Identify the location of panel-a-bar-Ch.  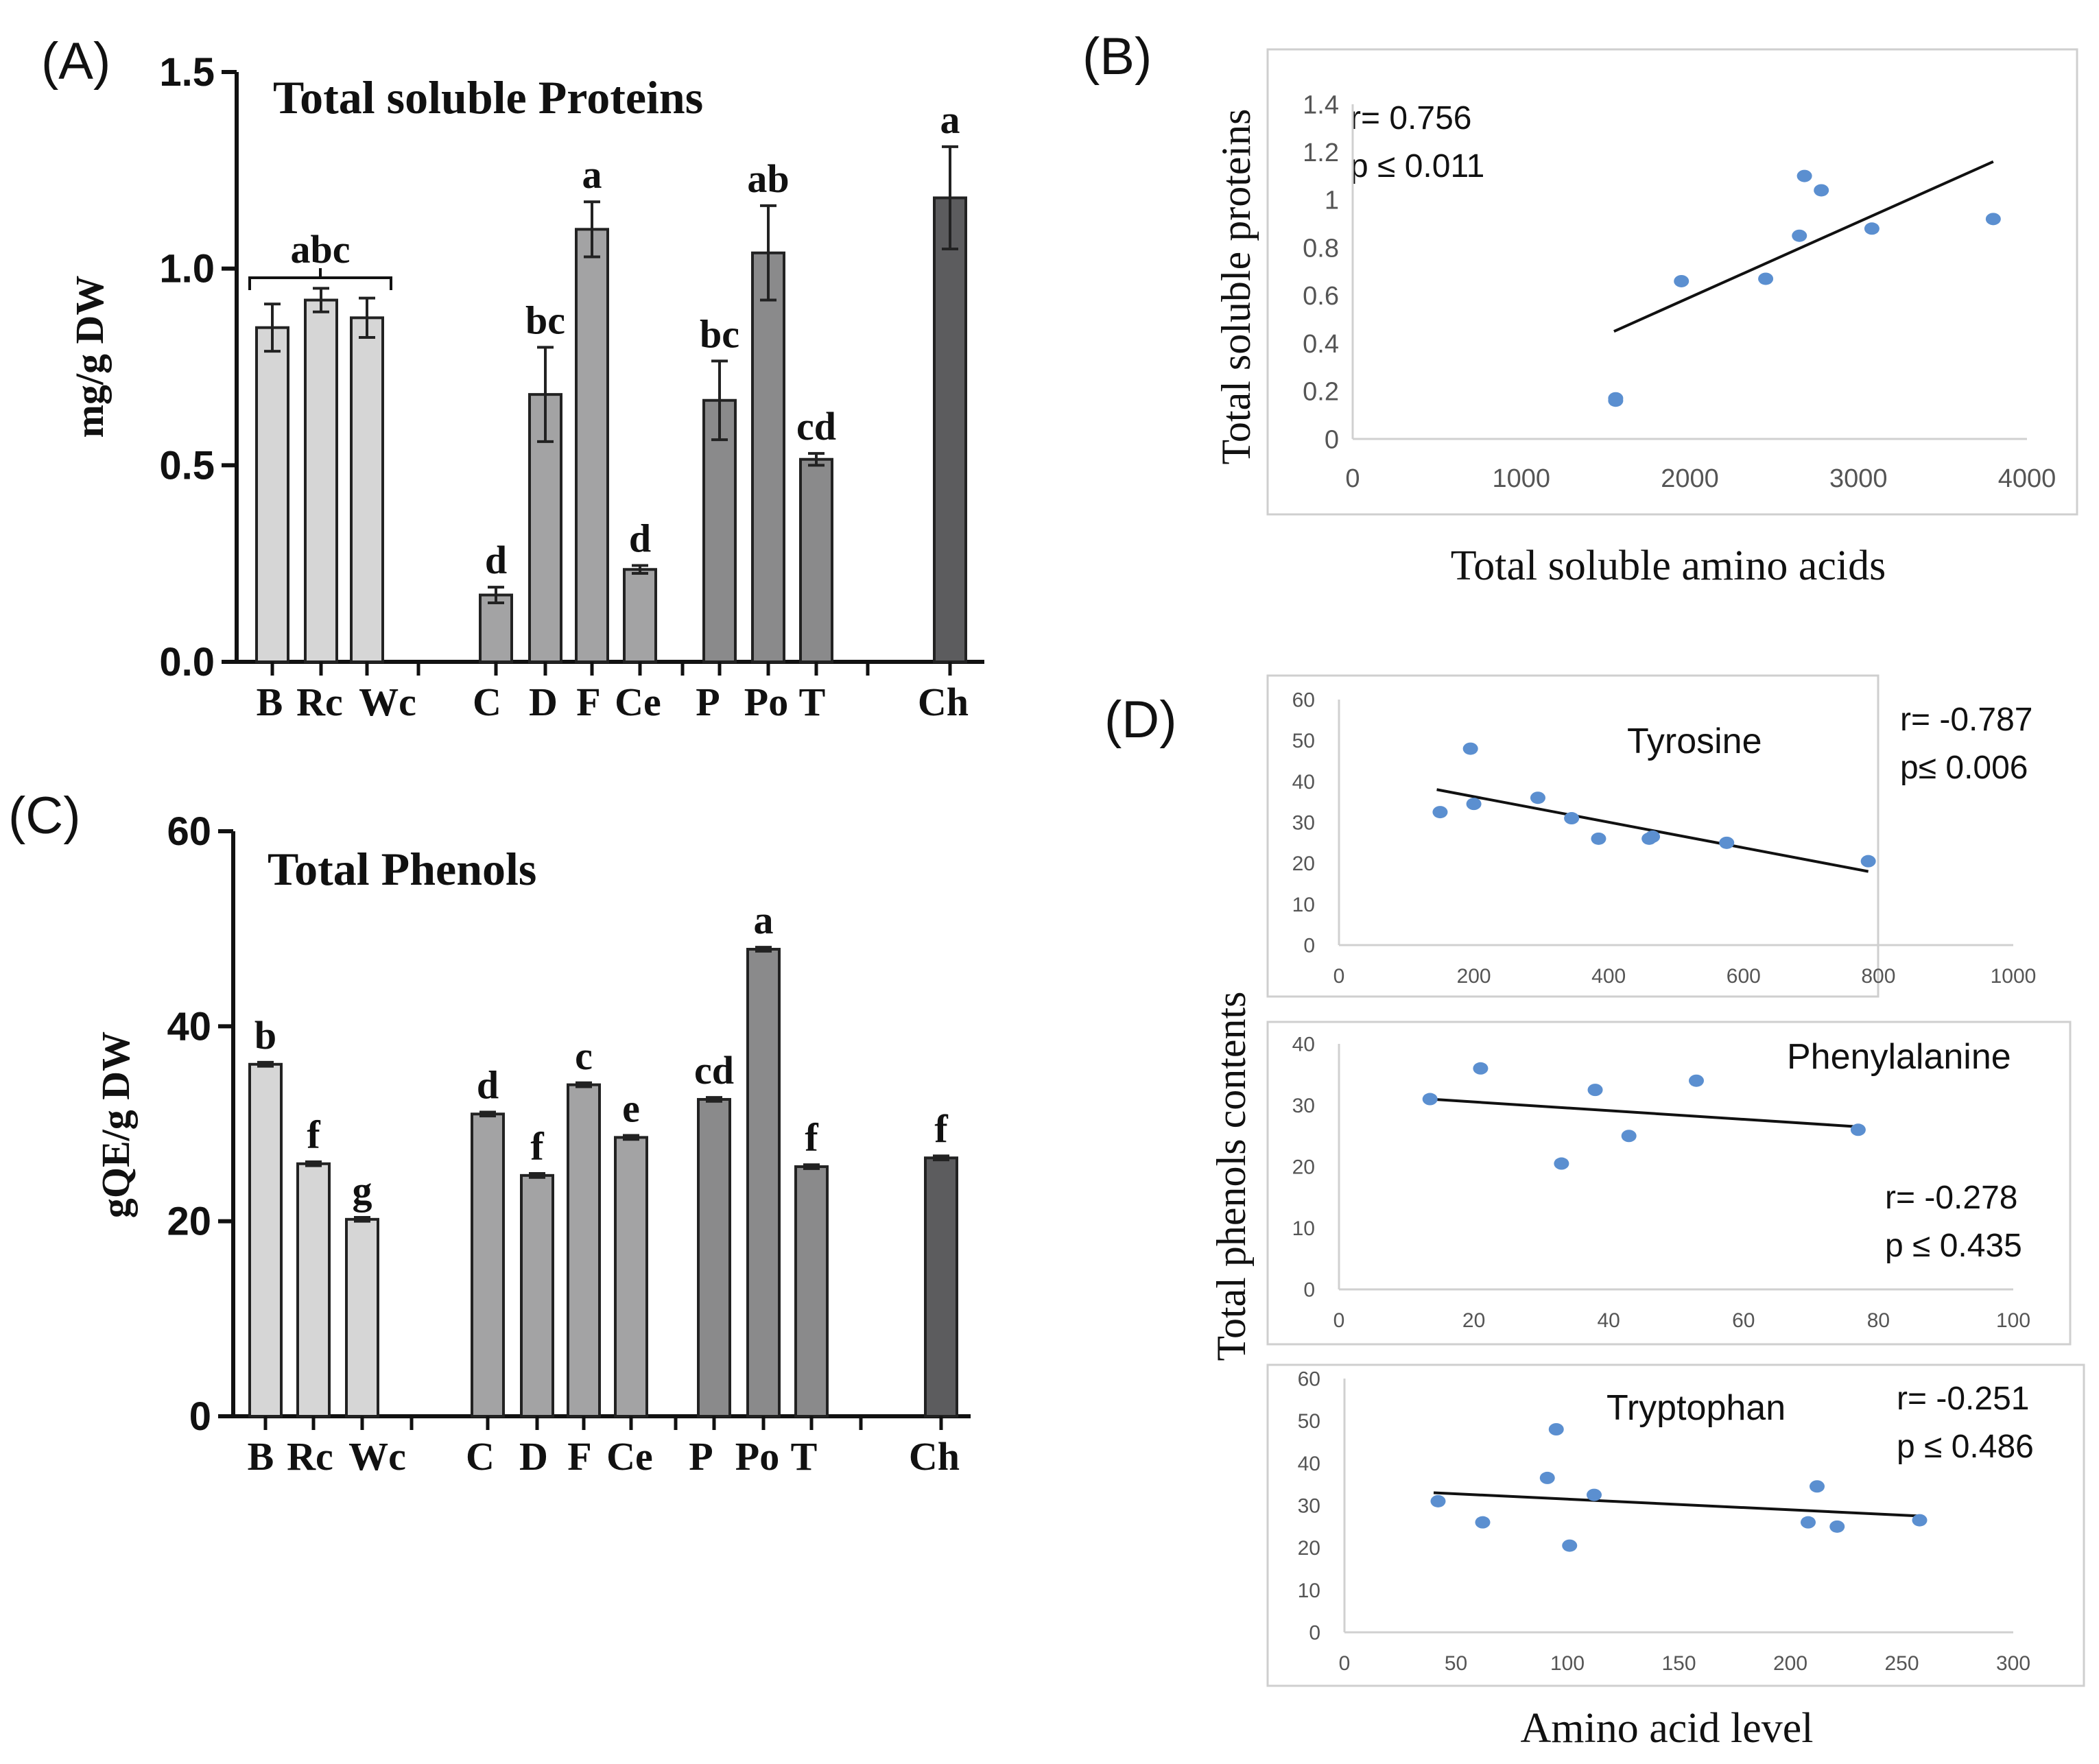
(950, 429).